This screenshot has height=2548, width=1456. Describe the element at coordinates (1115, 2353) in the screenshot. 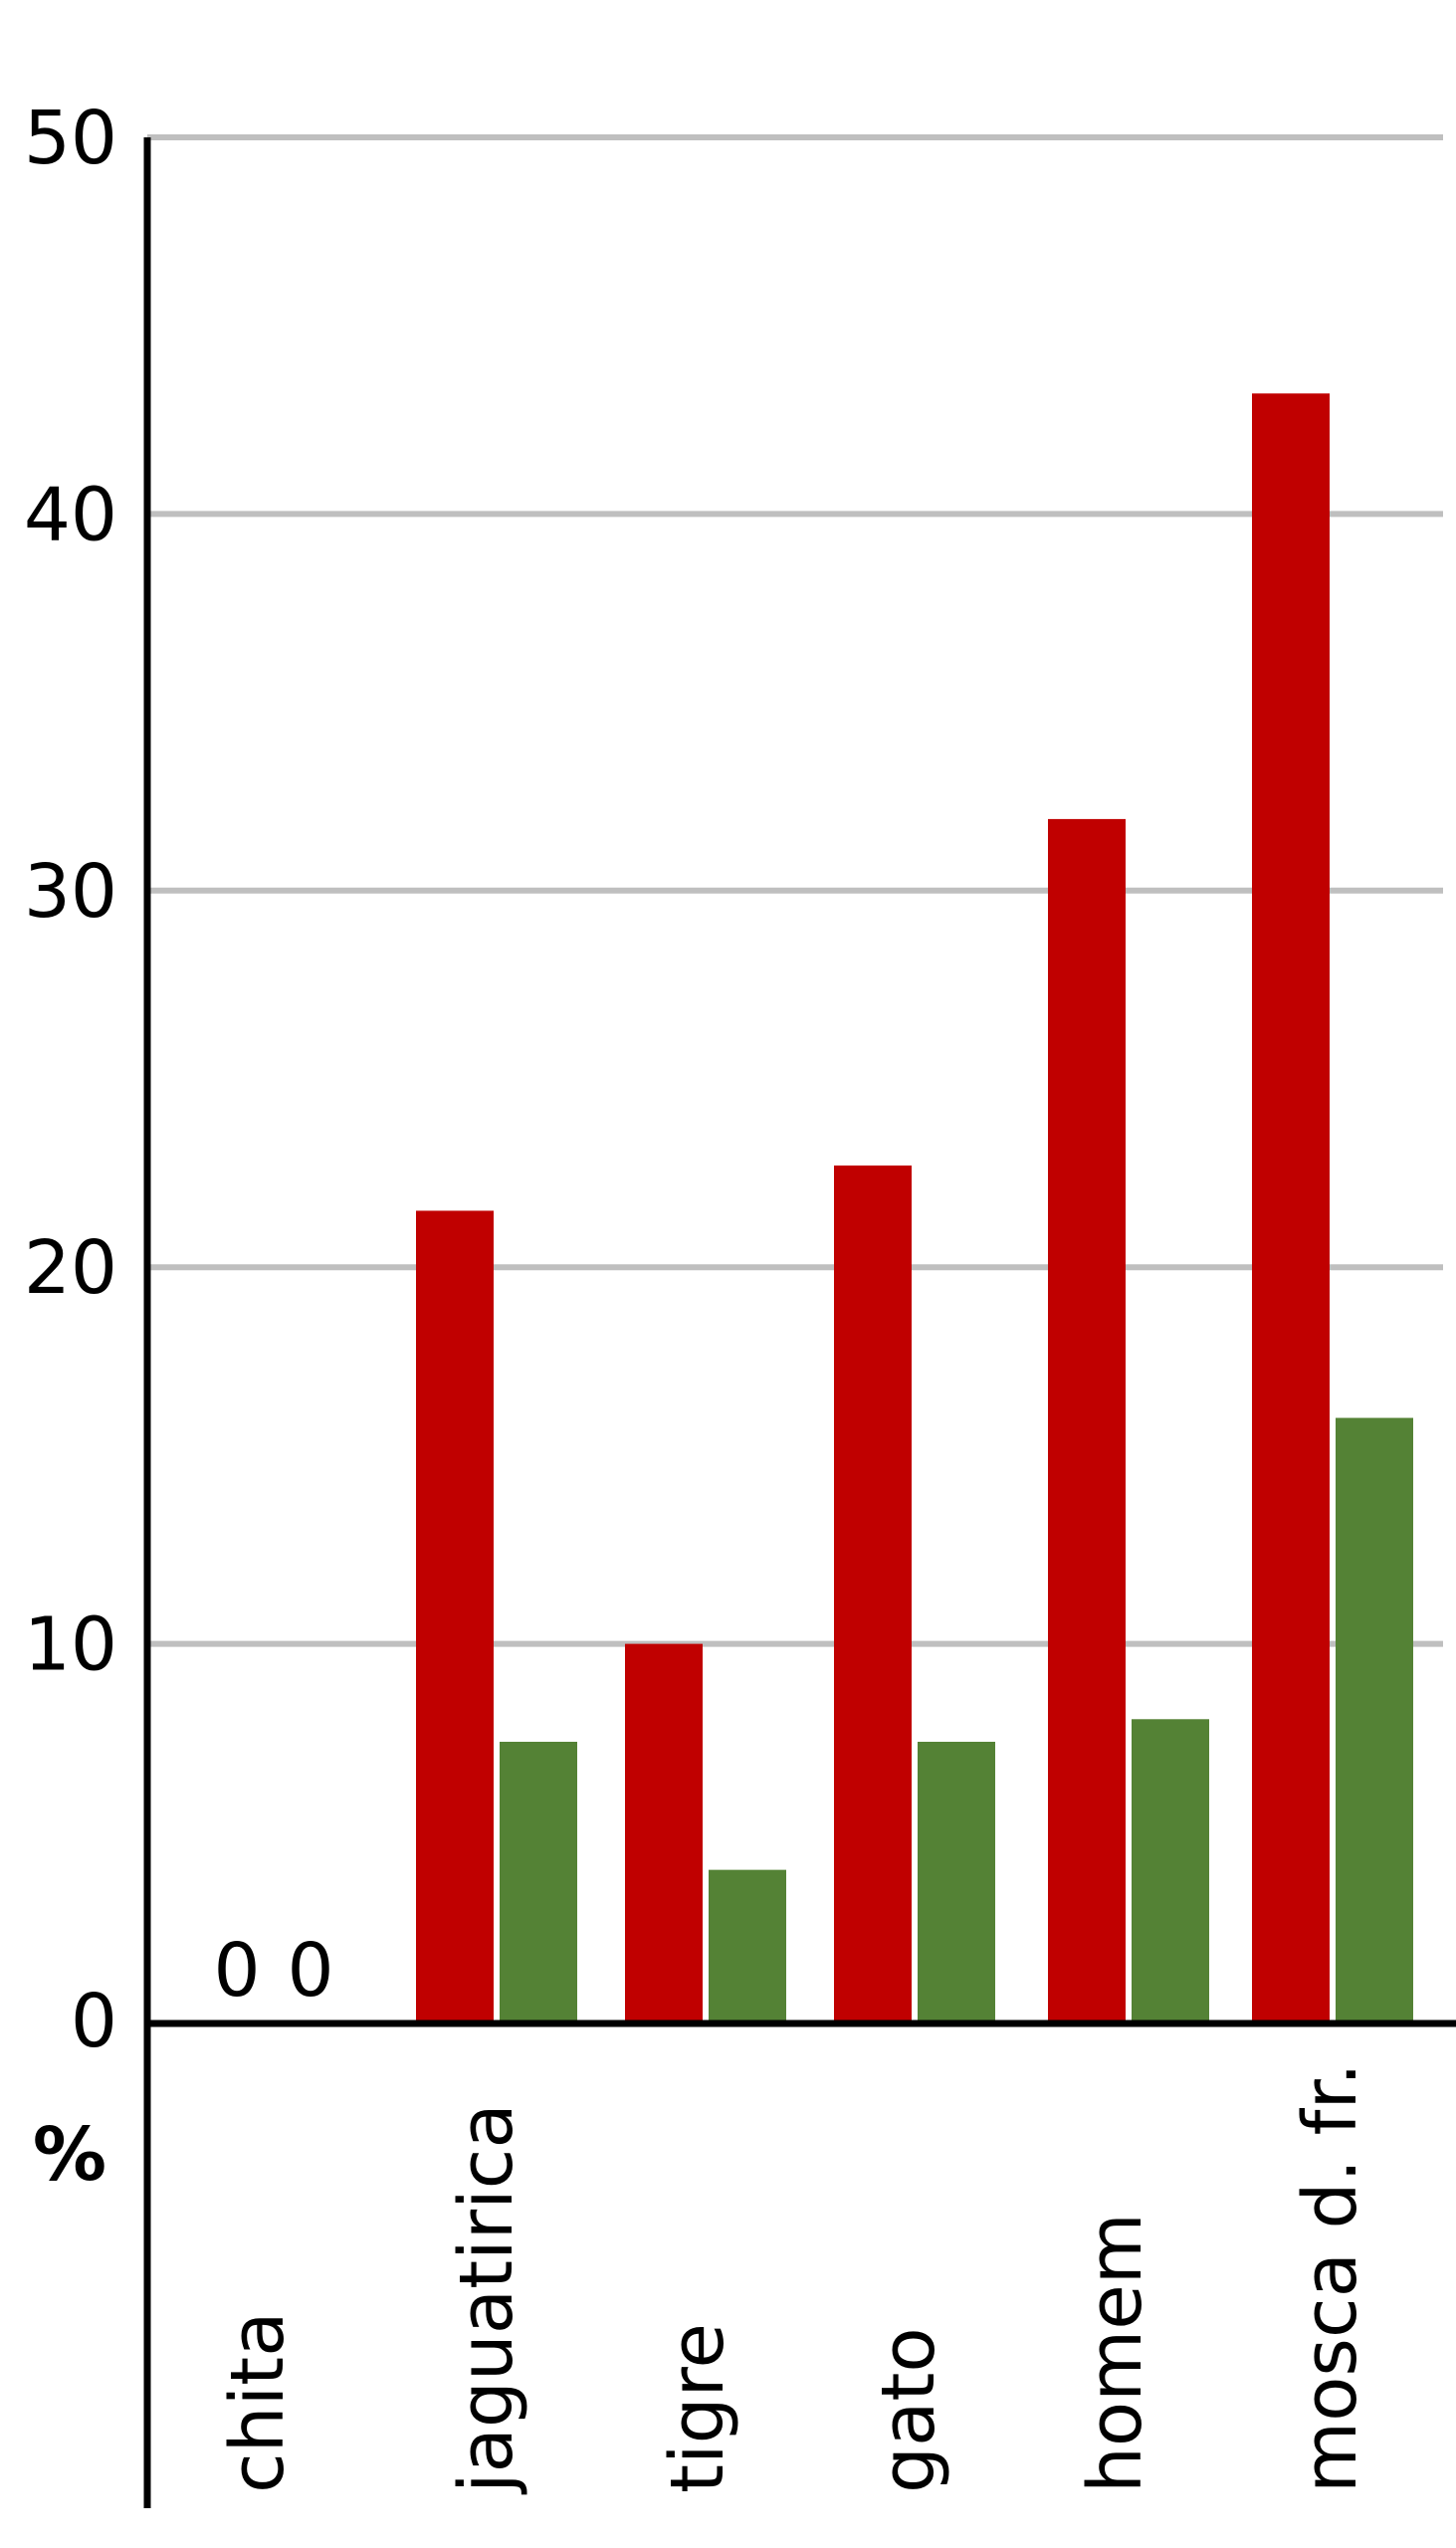

I see `category-label: homem` at that location.